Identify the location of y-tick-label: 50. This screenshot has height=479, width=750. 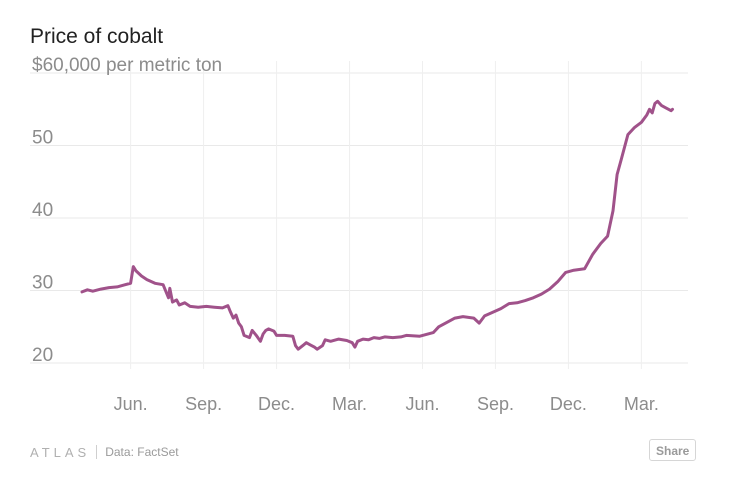
(42, 138).